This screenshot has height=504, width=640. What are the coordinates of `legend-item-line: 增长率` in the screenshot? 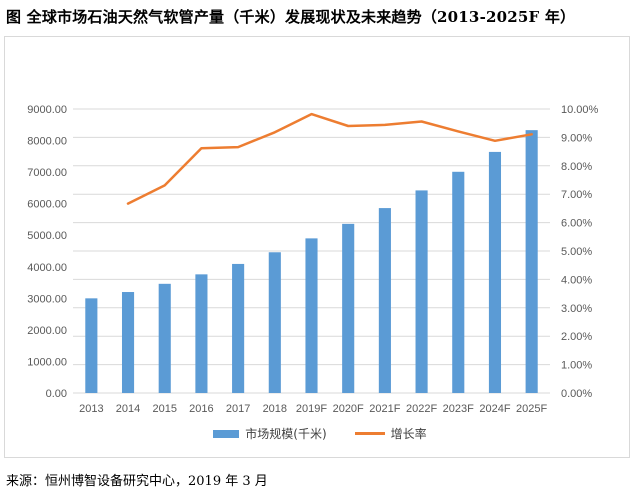 It's located at (390, 433).